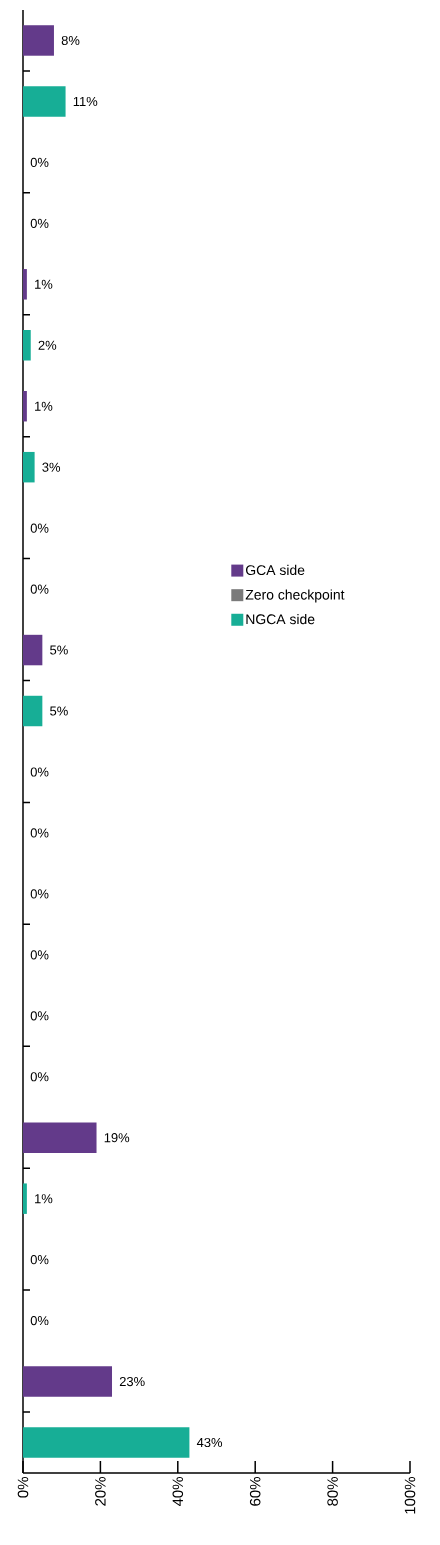  Describe the element at coordinates (332, 1491) in the screenshot. I see `x-tick-label: 80%` at that location.